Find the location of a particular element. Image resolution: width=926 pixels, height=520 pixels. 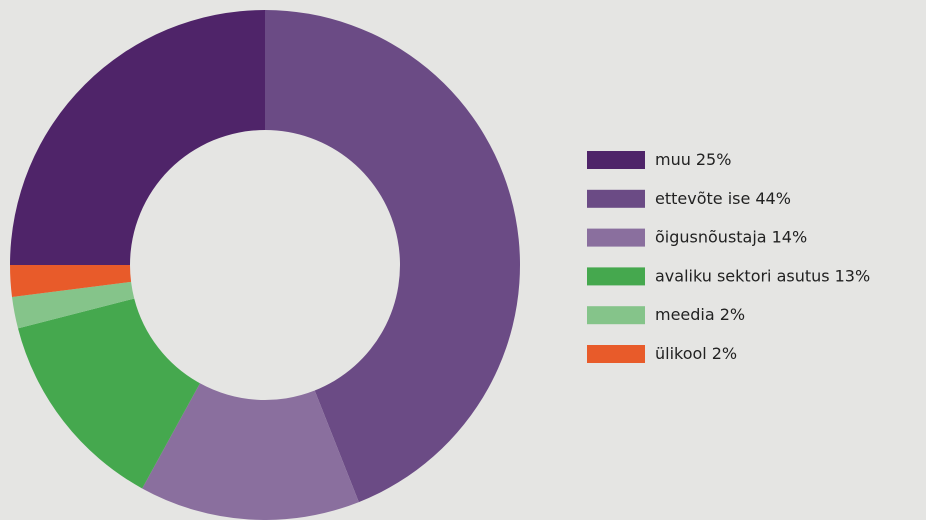

legend-name: õigusnõustaja is located at coordinates (711, 236).